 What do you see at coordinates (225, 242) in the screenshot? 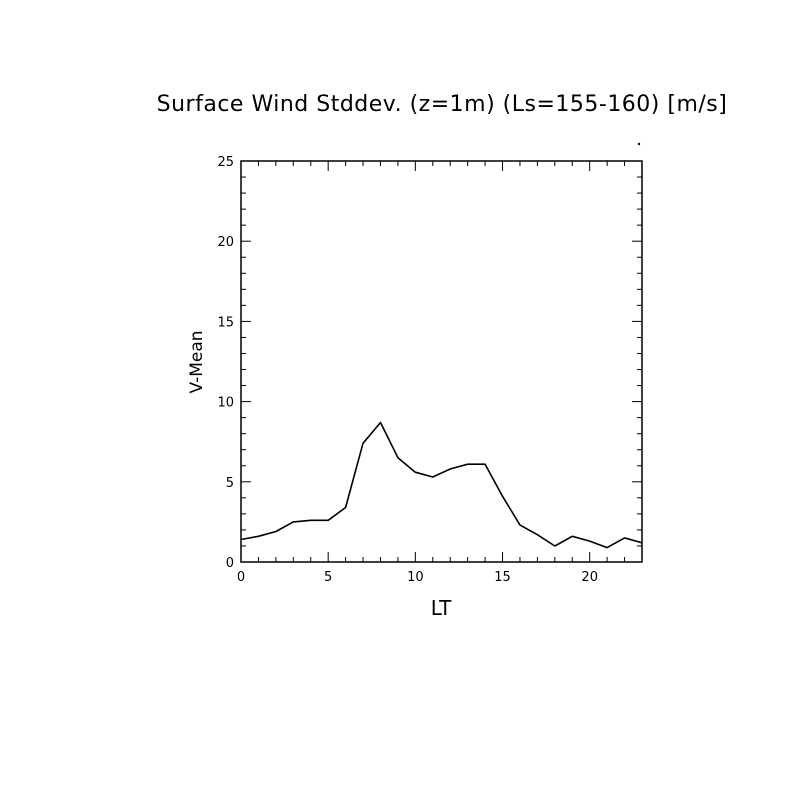
I see `y-tick-label: 20` at bounding box center [225, 242].